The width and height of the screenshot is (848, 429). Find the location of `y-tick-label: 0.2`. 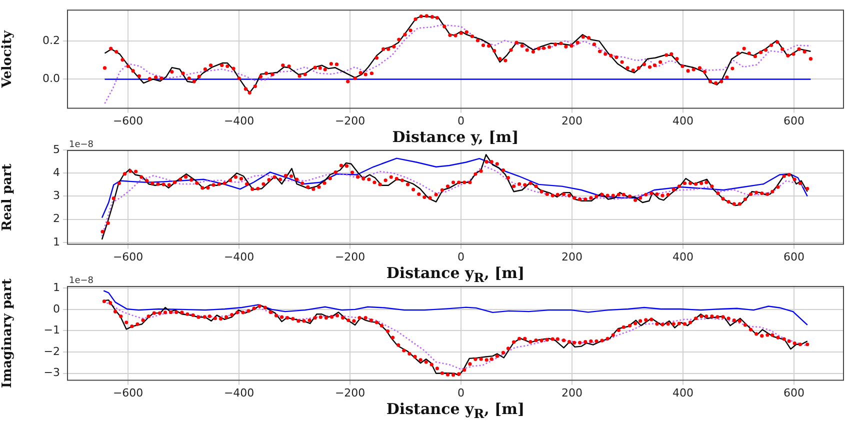

y-tick-label: 0.2 is located at coordinates (51, 40).